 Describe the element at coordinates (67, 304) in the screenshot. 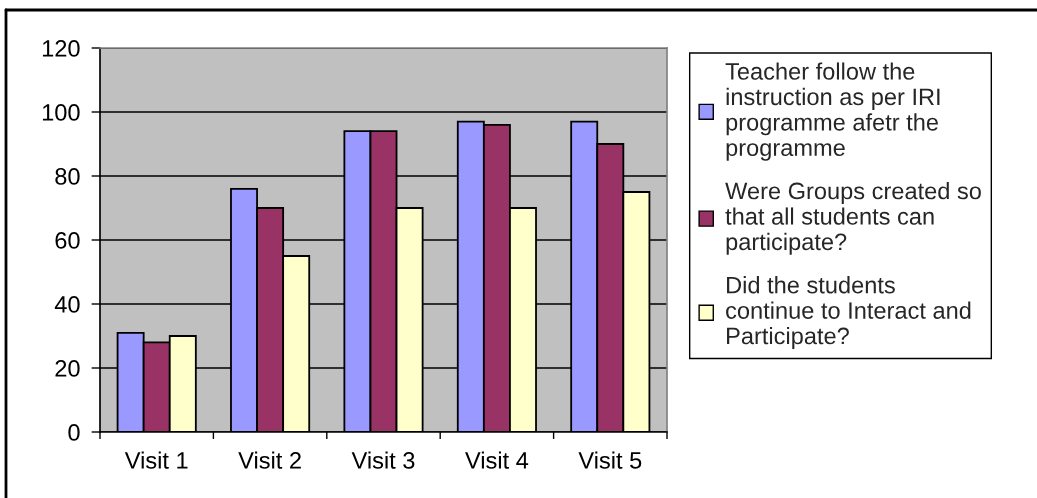

I see `y-tick-label: 40` at that location.